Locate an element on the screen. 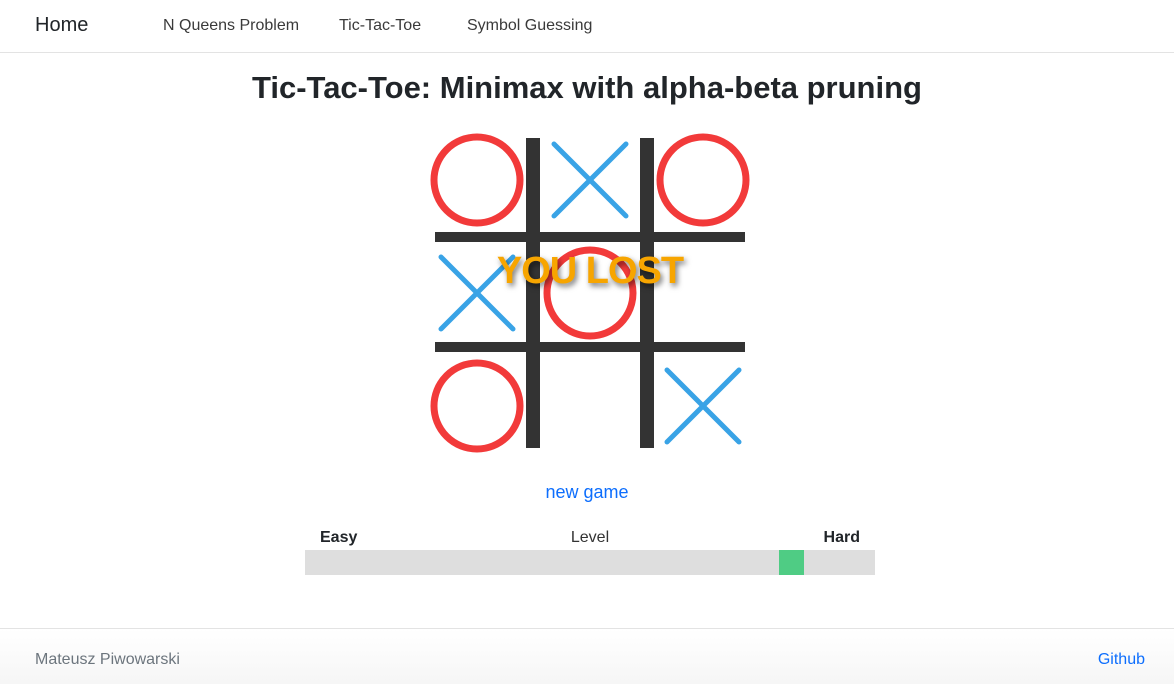  level-slider is located at coordinates (590, 562).